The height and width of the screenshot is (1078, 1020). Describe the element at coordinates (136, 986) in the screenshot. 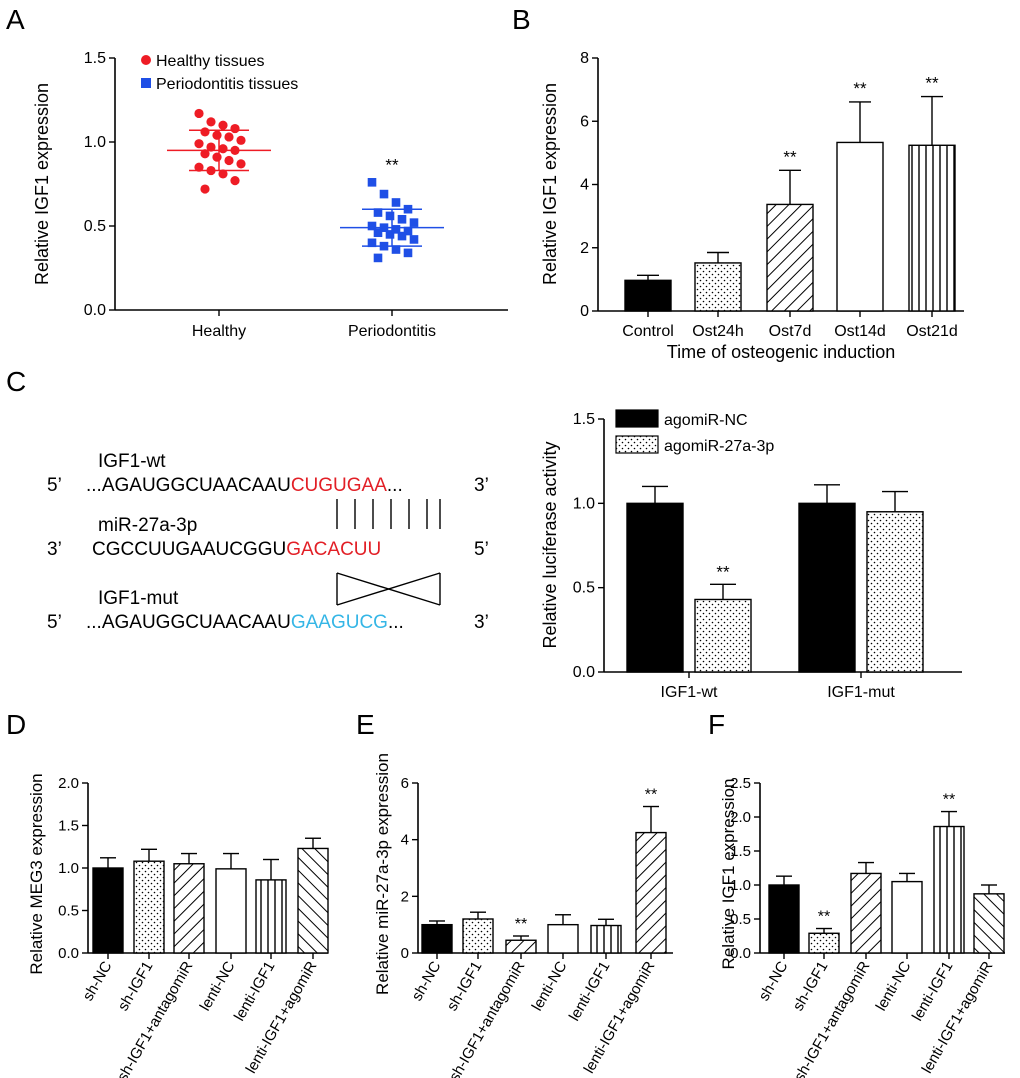

I see `panel-d-xtick-label-1: sh-IGF1` at that location.